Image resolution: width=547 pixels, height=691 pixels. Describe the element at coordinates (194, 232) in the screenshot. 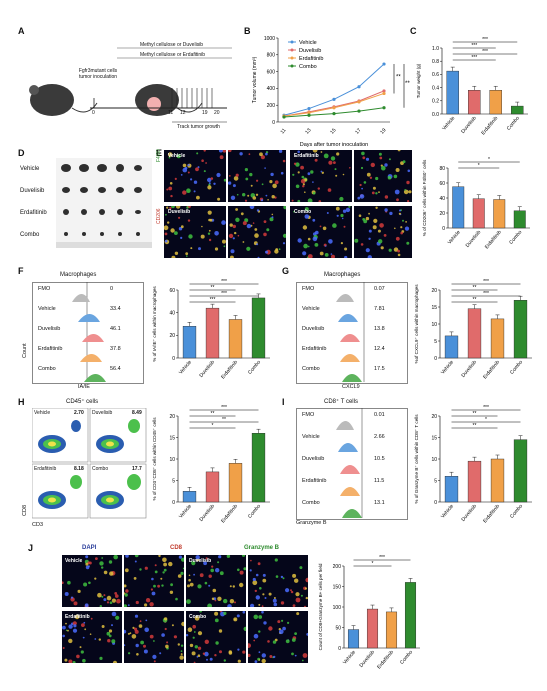

I see `if-image-duvelisib` at that location.